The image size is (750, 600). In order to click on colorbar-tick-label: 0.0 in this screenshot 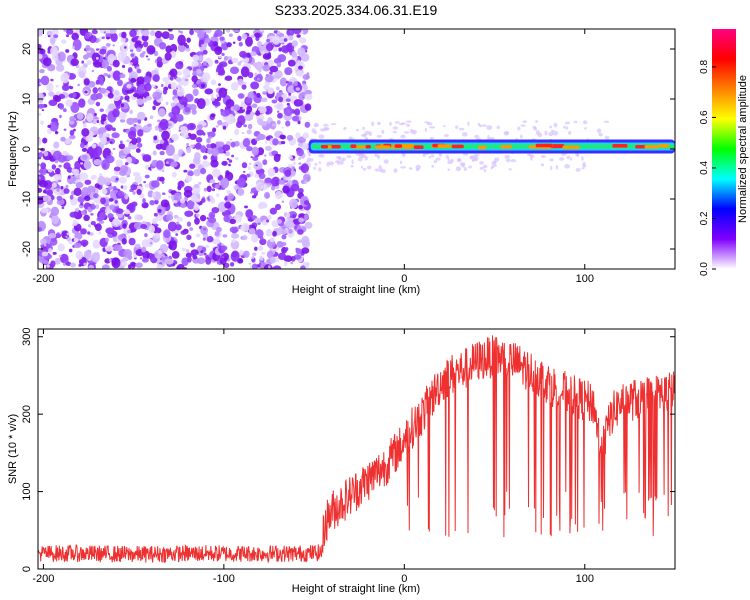, I will do `click(704, 269)`.